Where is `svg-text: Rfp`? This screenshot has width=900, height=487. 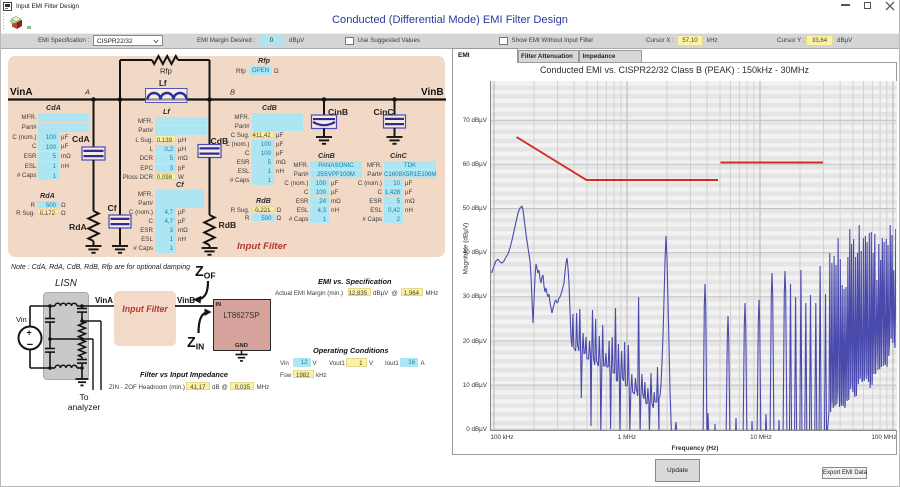
svg-text: Rfp is located at coordinates (166, 71).